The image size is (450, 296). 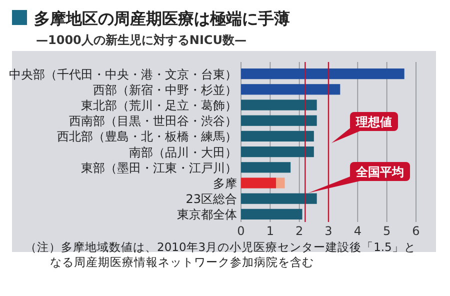 What do you see at coordinates (241, 231) in the screenshot?
I see `x-tick-label: 0` at bounding box center [241, 231].